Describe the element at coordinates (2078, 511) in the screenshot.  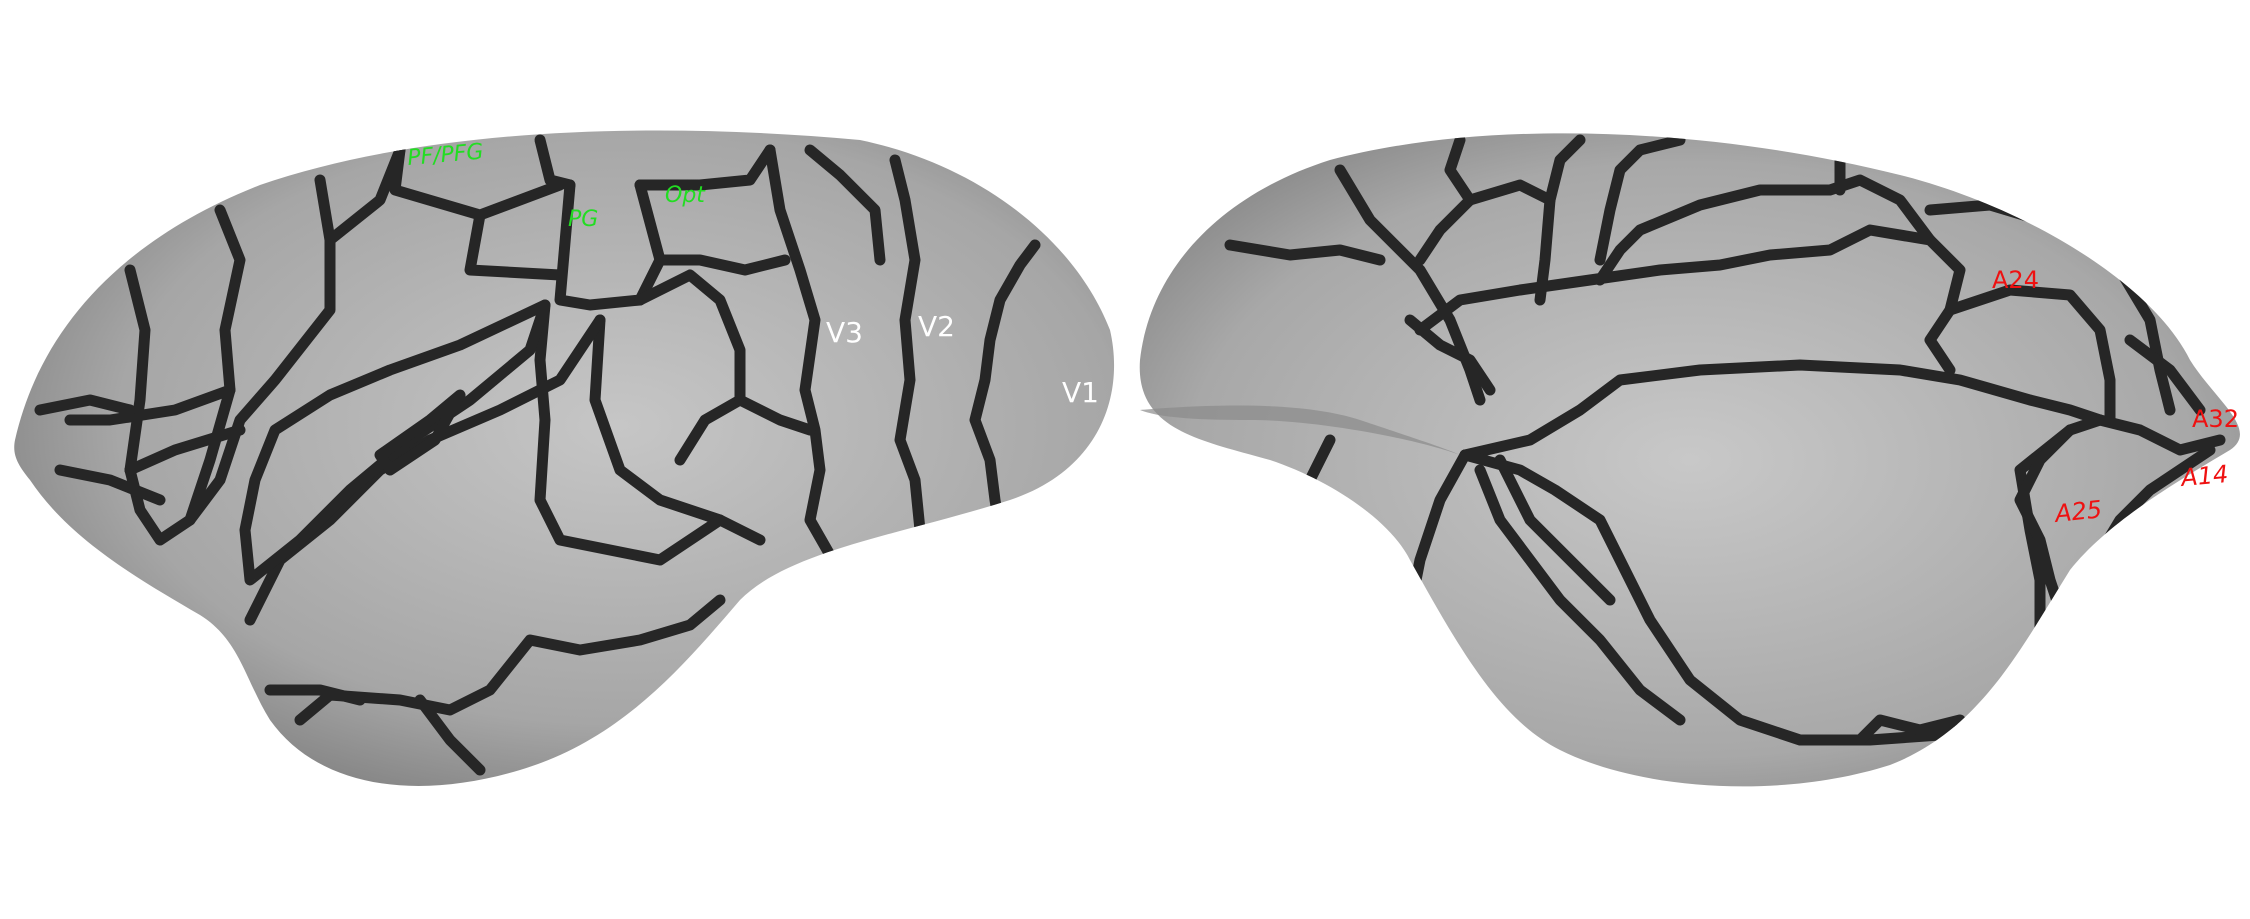
I see `label-a25: A25` at that location.